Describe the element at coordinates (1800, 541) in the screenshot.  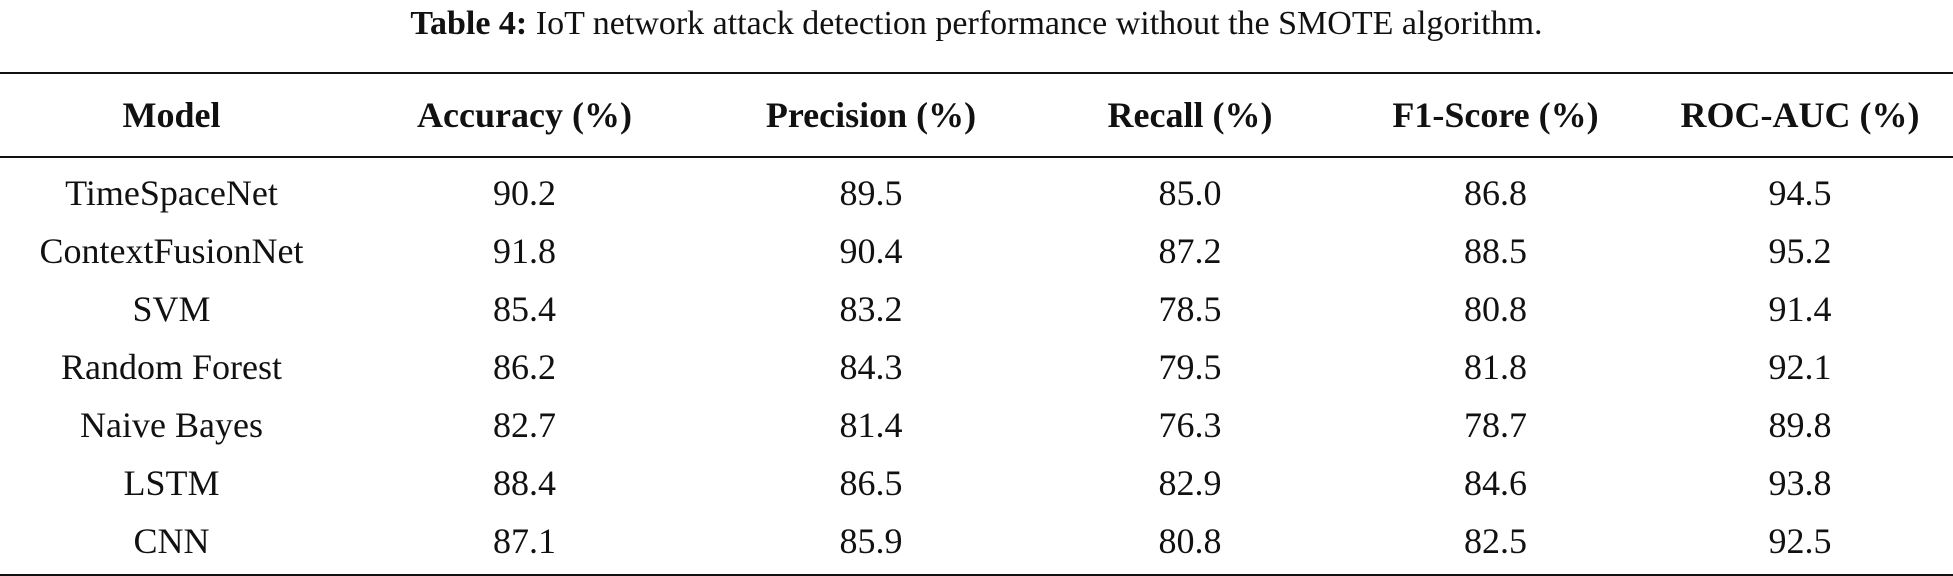
I see `cell-roc-auc: 92.5` at that location.